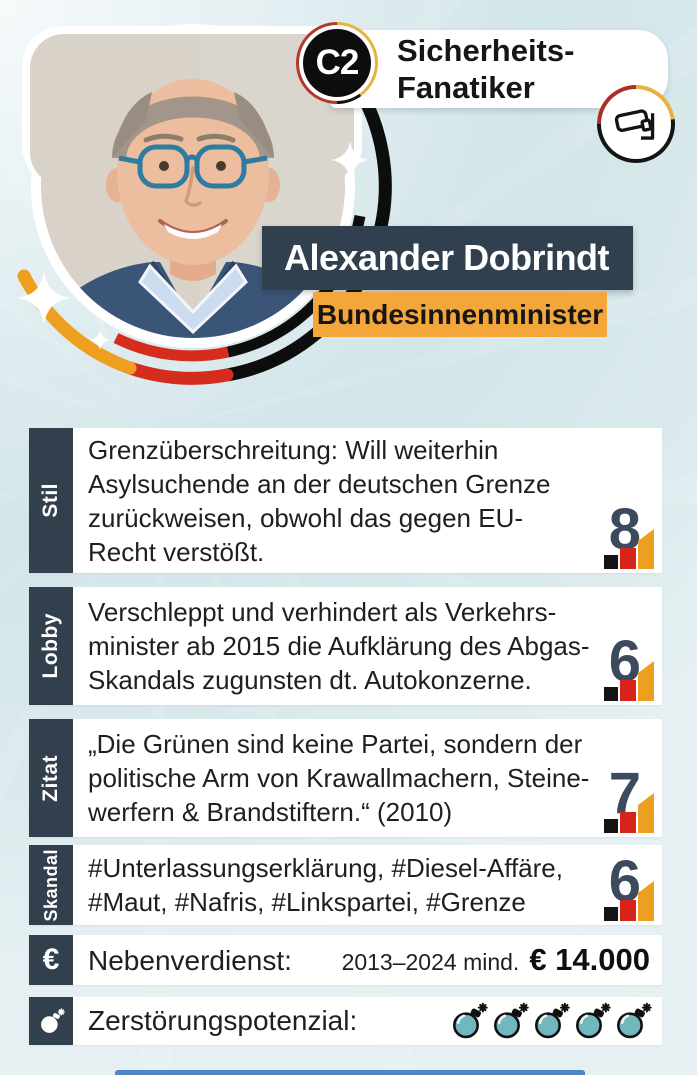 Image resolution: width=697 pixels, height=1075 pixels. I want to click on politician-name-banner: Alexander Dobrindt, so click(447, 258).